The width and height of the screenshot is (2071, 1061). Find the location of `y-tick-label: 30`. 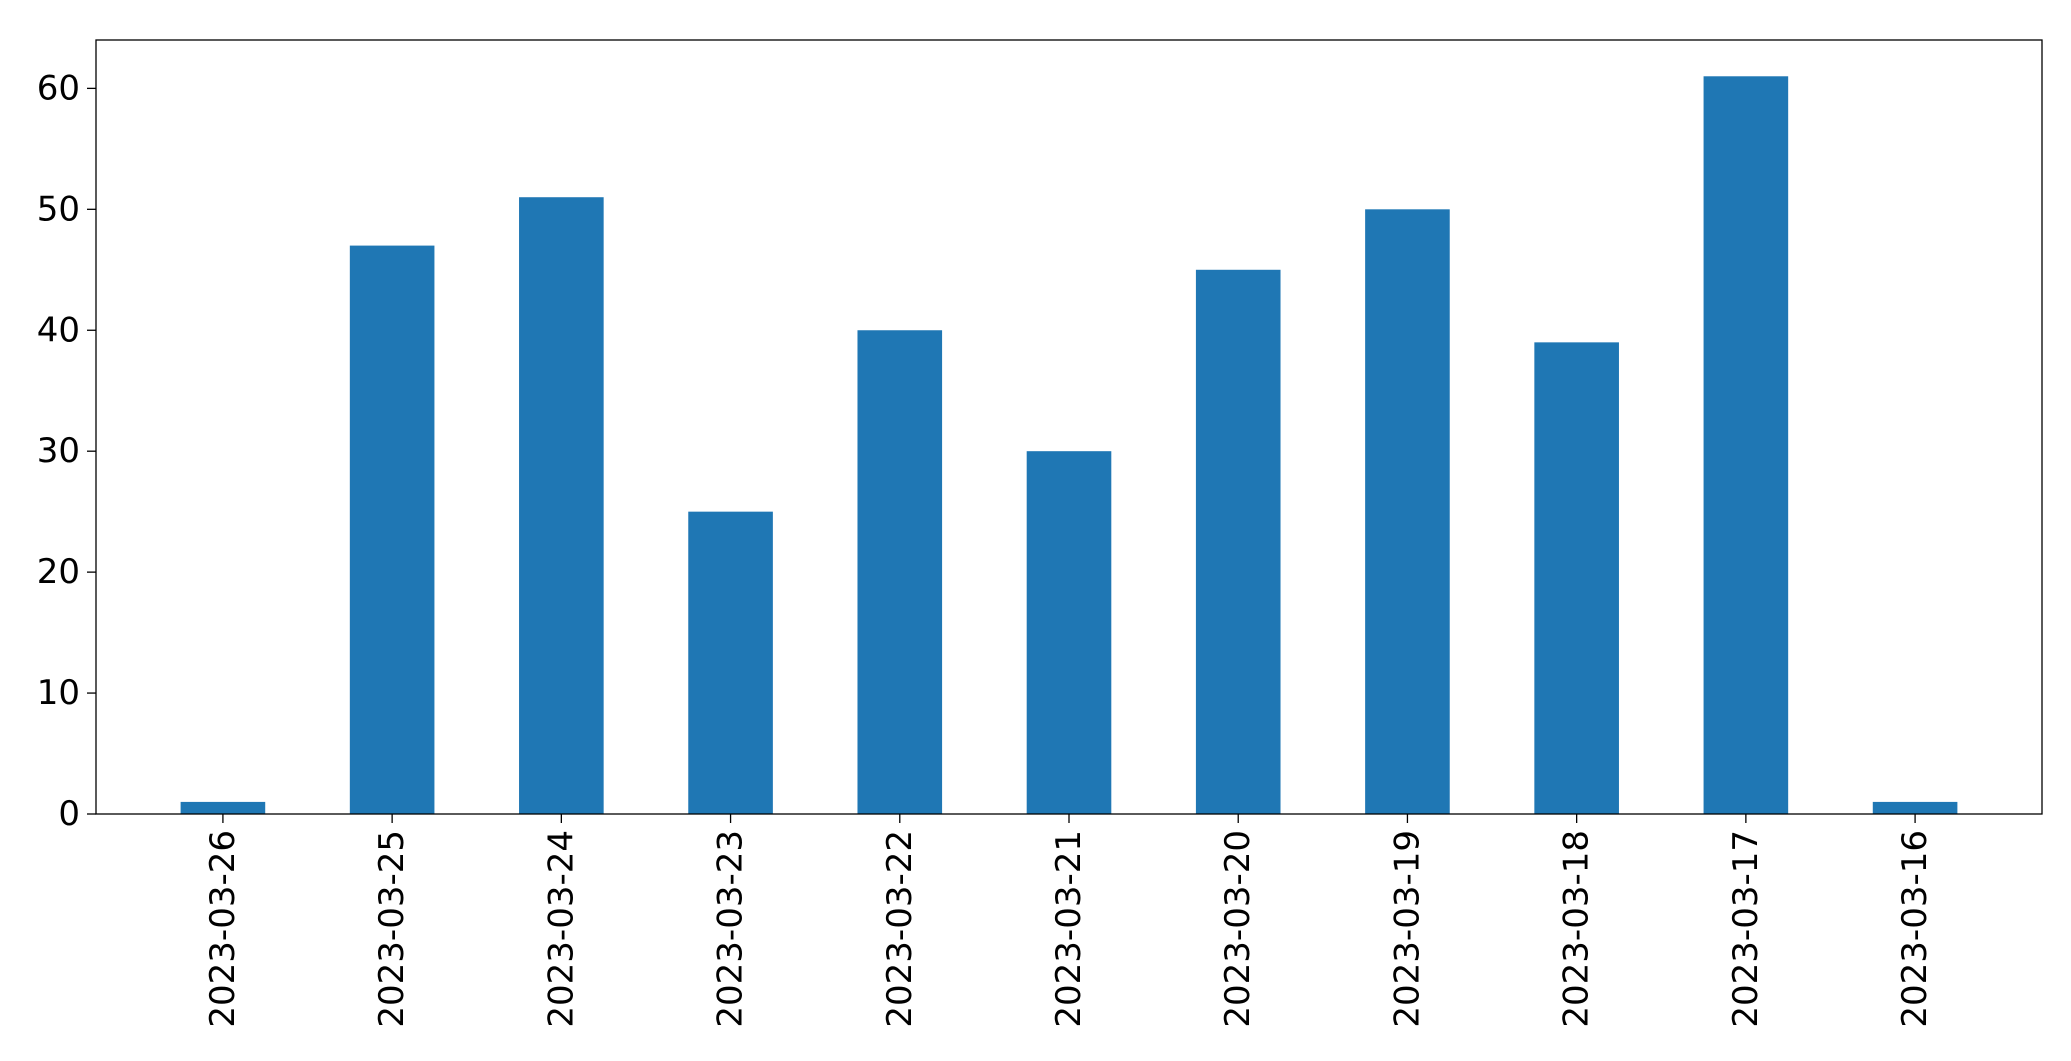

y-tick-label: 30 is located at coordinates (58, 451).